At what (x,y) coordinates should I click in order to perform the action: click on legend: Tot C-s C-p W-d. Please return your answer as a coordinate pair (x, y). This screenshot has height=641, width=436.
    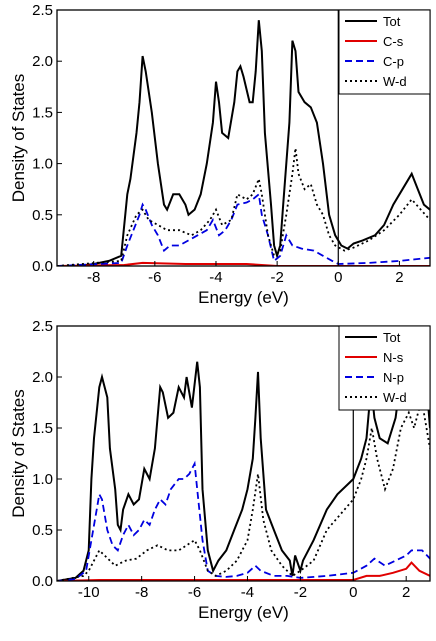
    Looking at the image, I should click on (384, 52).